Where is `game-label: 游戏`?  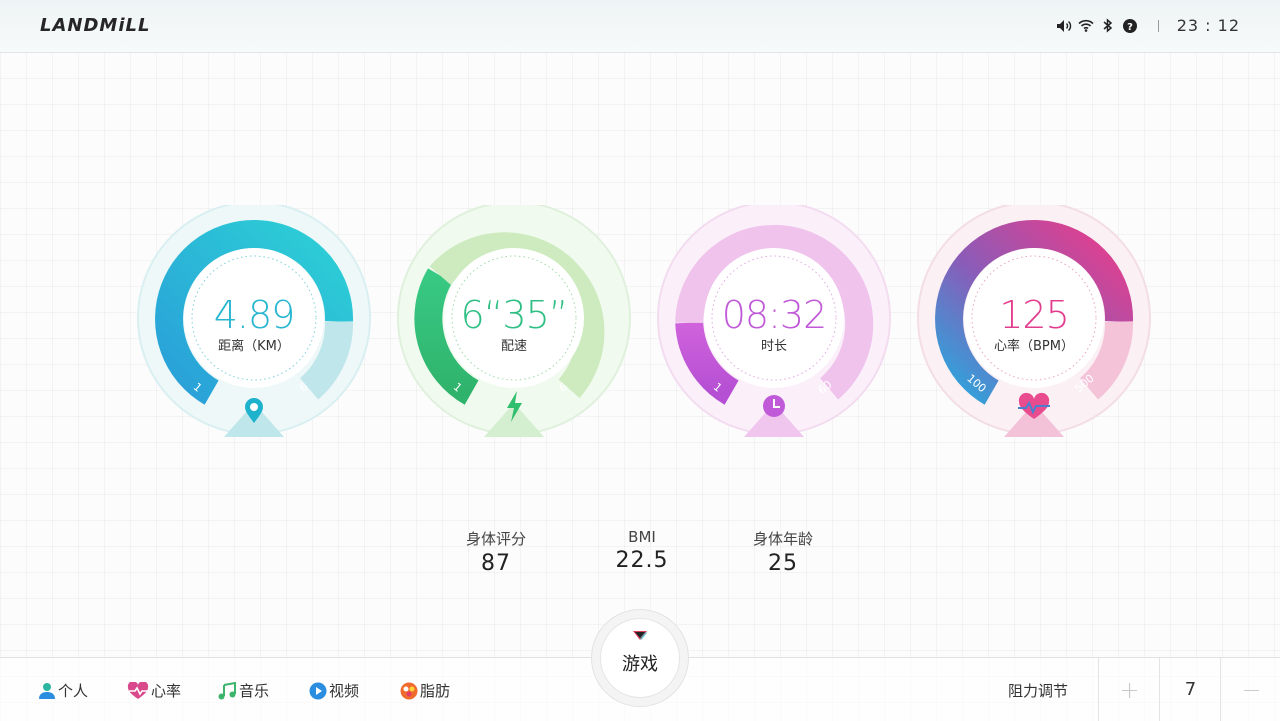 game-label: 游戏 is located at coordinates (640, 664).